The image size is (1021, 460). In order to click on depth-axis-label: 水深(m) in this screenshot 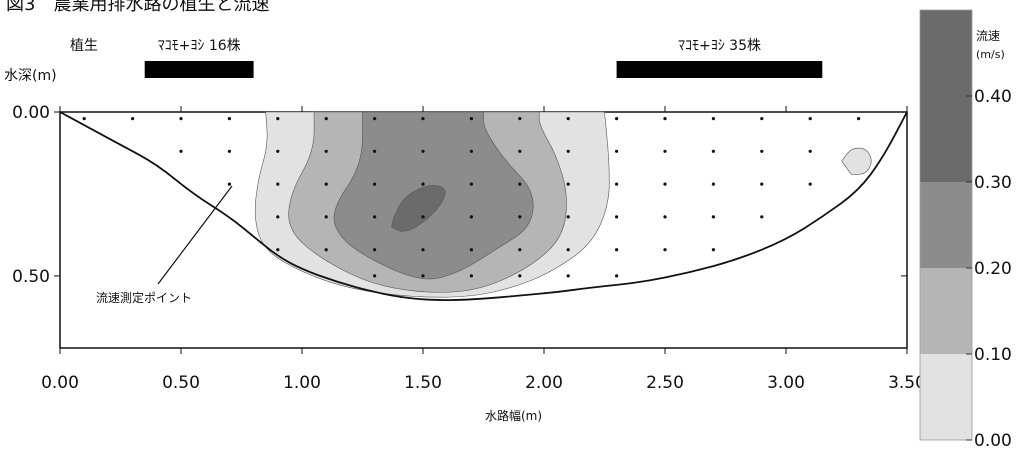, I will do `click(30, 76)`.